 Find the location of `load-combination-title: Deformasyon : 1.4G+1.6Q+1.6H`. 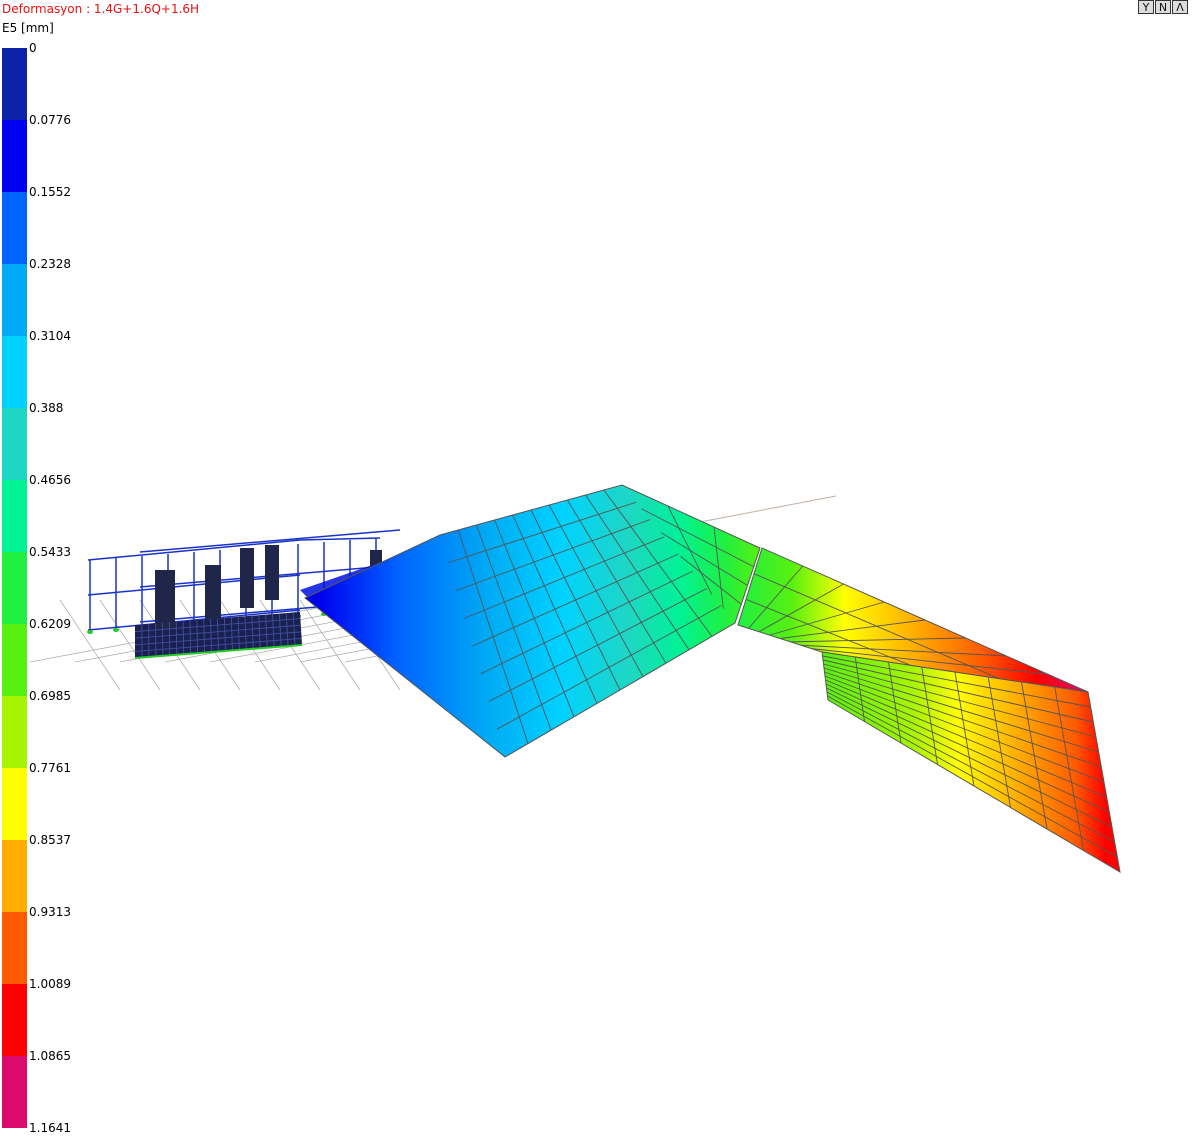

load-combination-title: Deformasyon : 1.4G+1.6Q+1.6H is located at coordinates (101, 9).